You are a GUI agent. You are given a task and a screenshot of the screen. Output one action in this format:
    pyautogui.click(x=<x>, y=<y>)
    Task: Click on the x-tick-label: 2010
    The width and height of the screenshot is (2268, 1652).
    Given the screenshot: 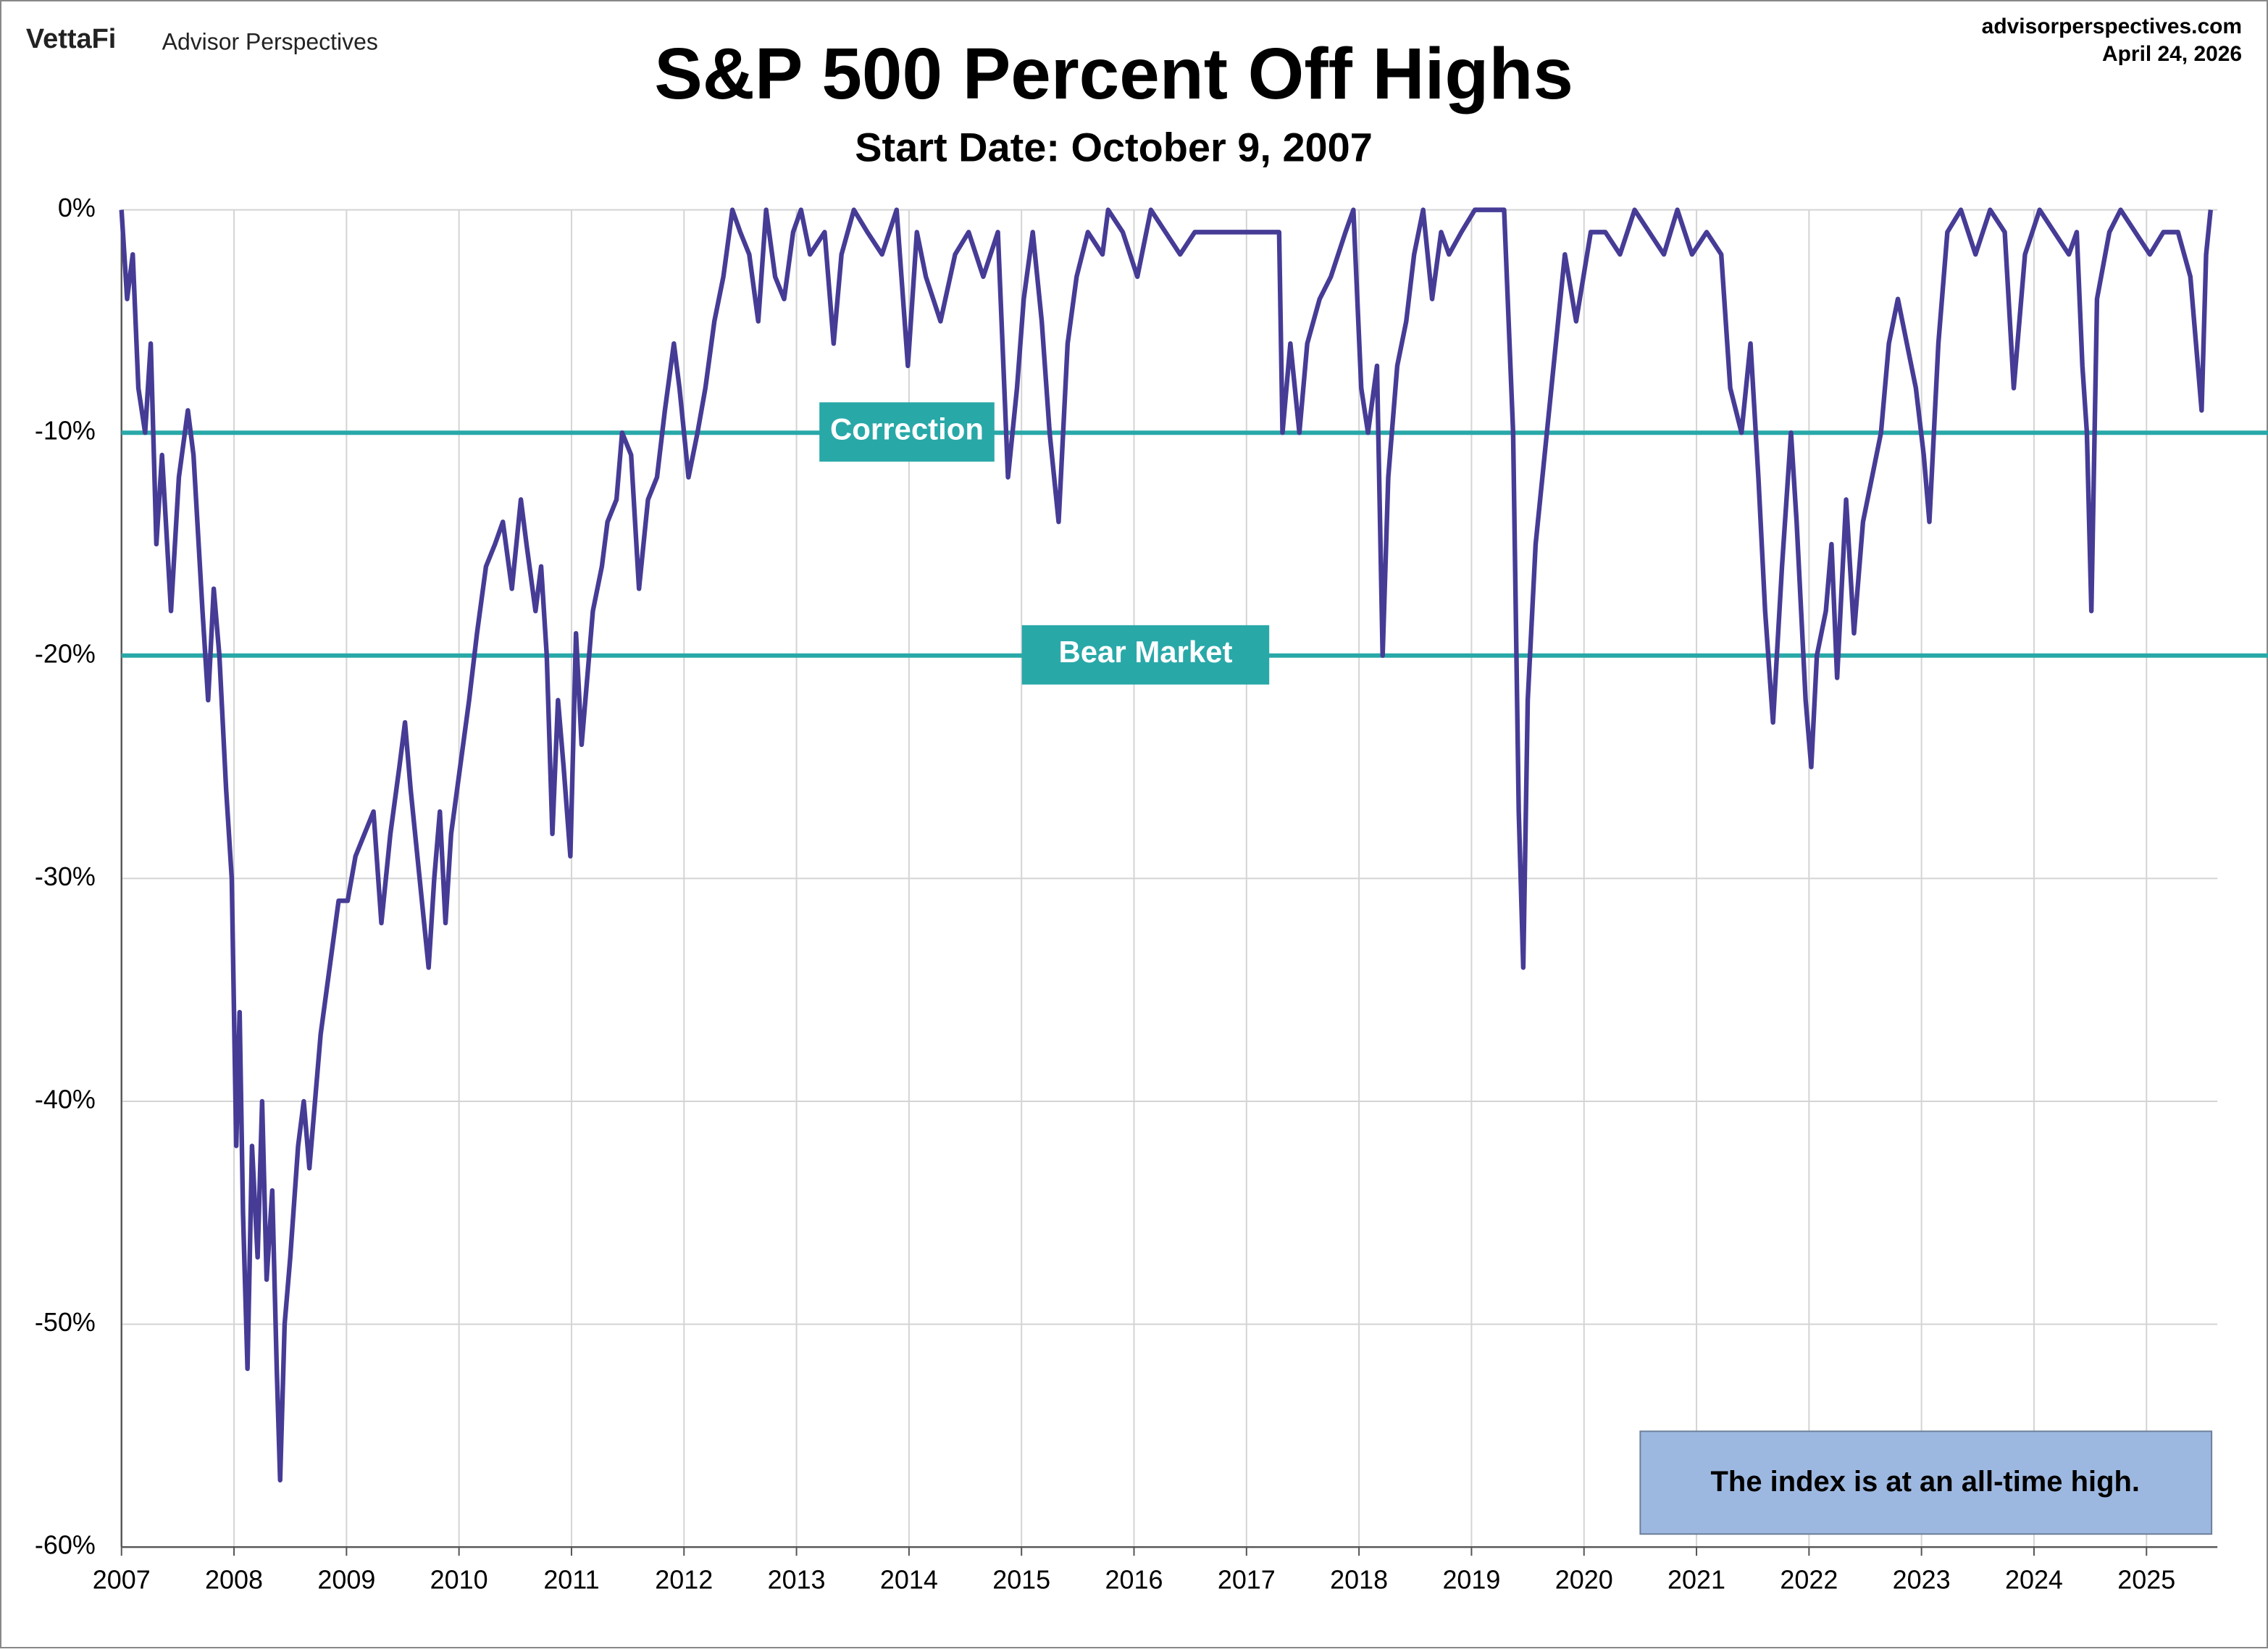 What is the action you would take?
    pyautogui.click(x=459, y=1580)
    